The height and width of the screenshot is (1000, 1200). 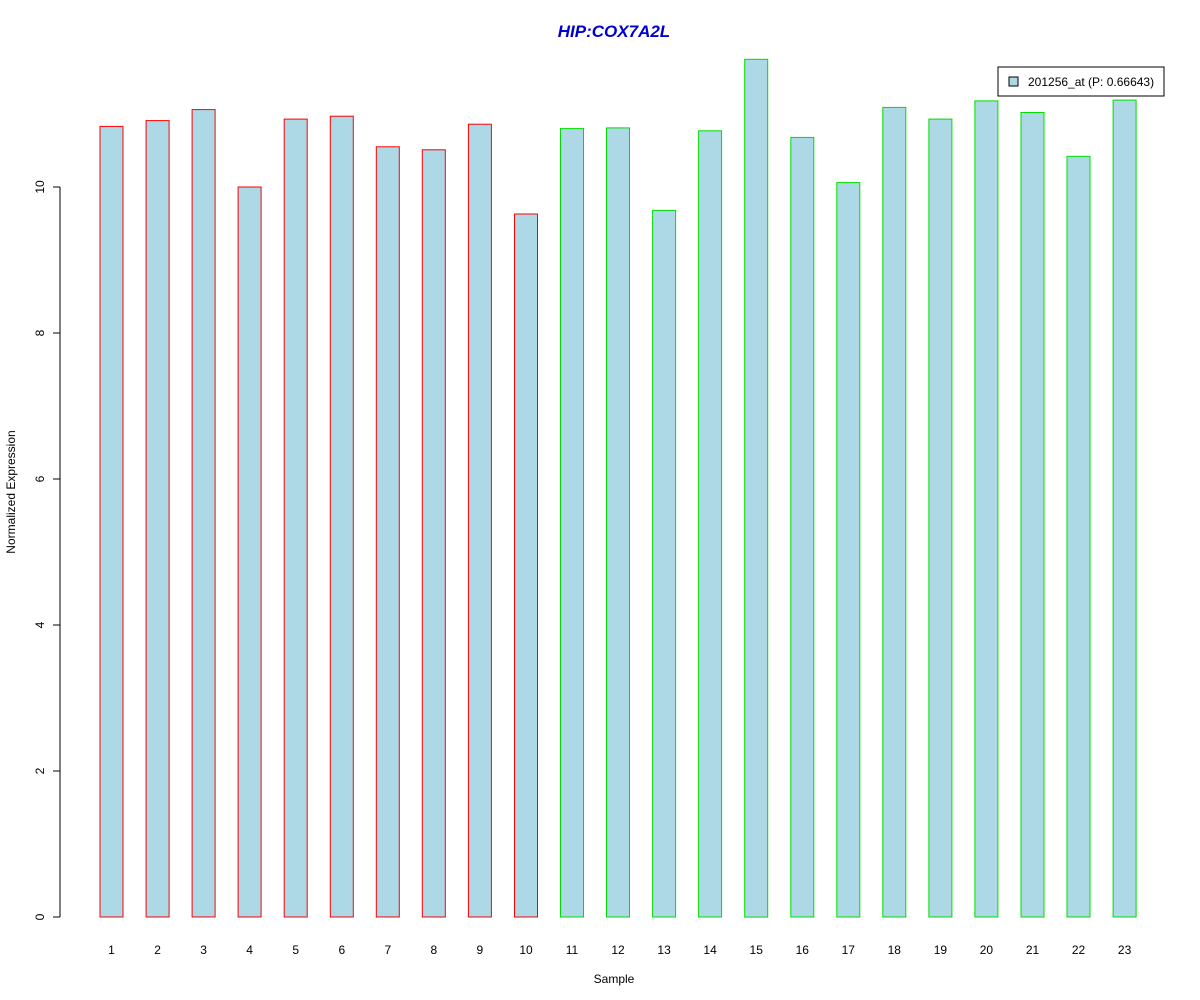 I want to click on y-tick-label: 10, so click(x=40, y=187).